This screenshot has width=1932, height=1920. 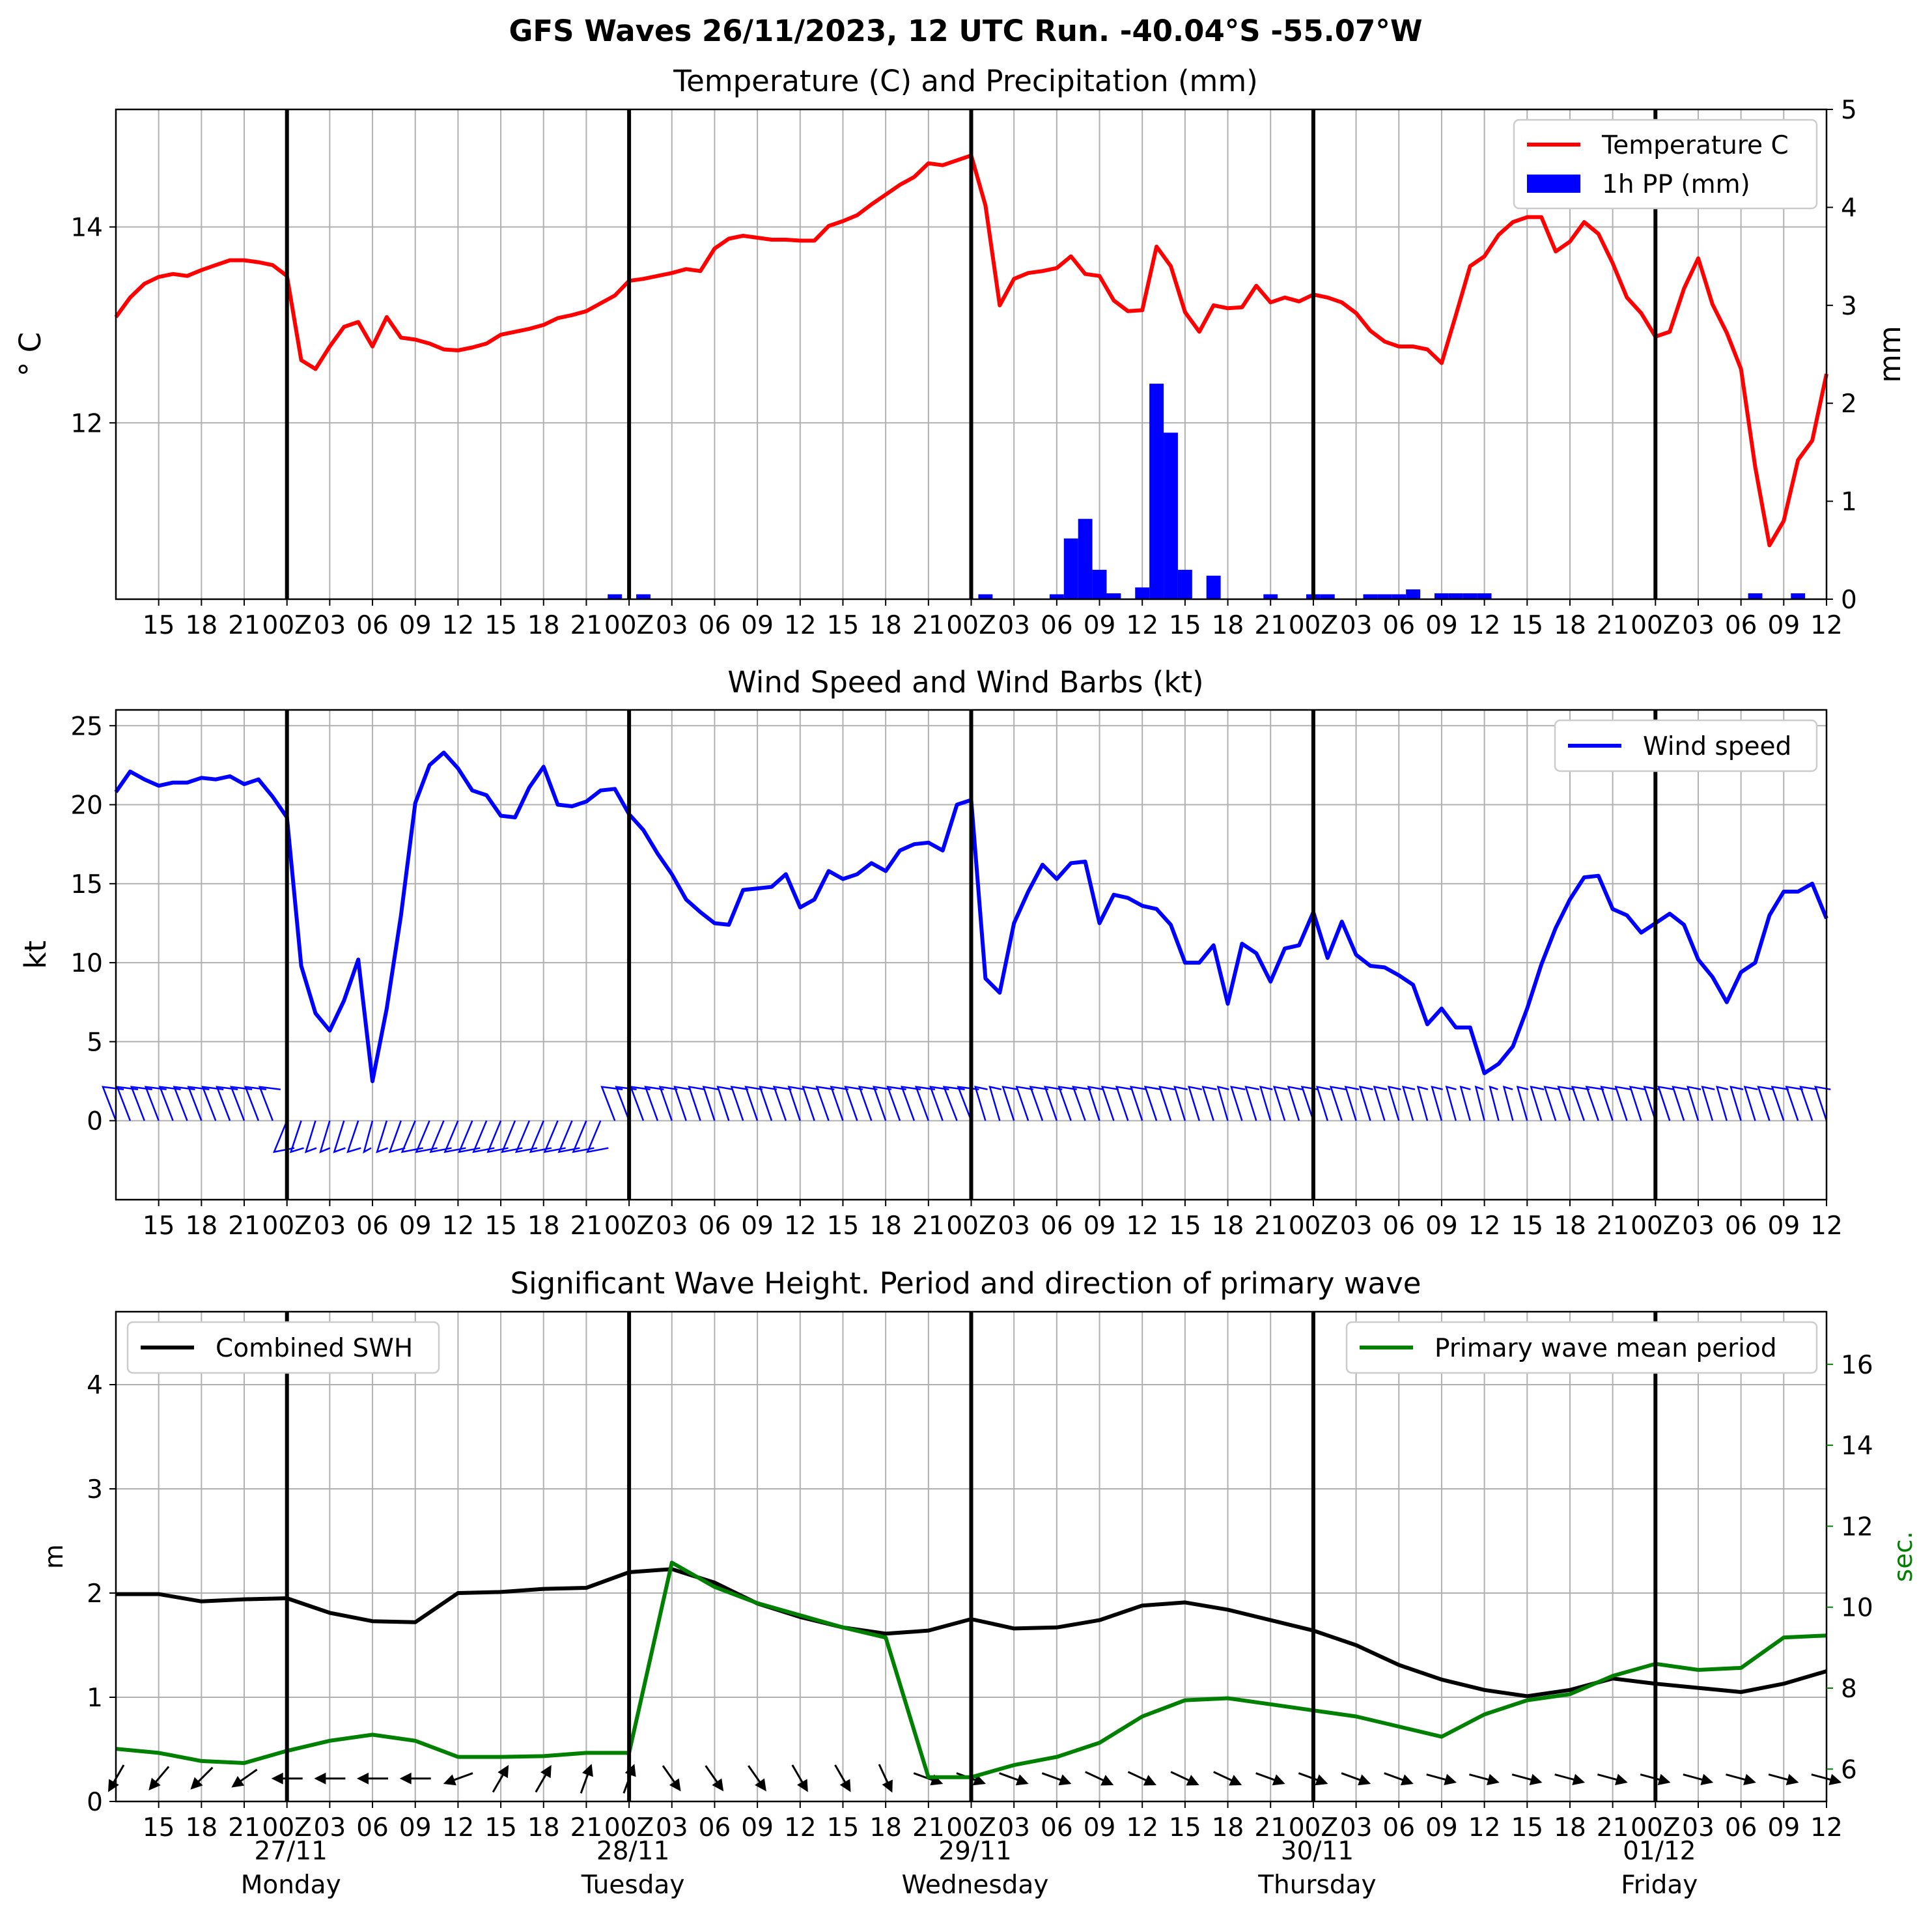 I want to click on y-tick-label: 15, so click(x=87, y=885).